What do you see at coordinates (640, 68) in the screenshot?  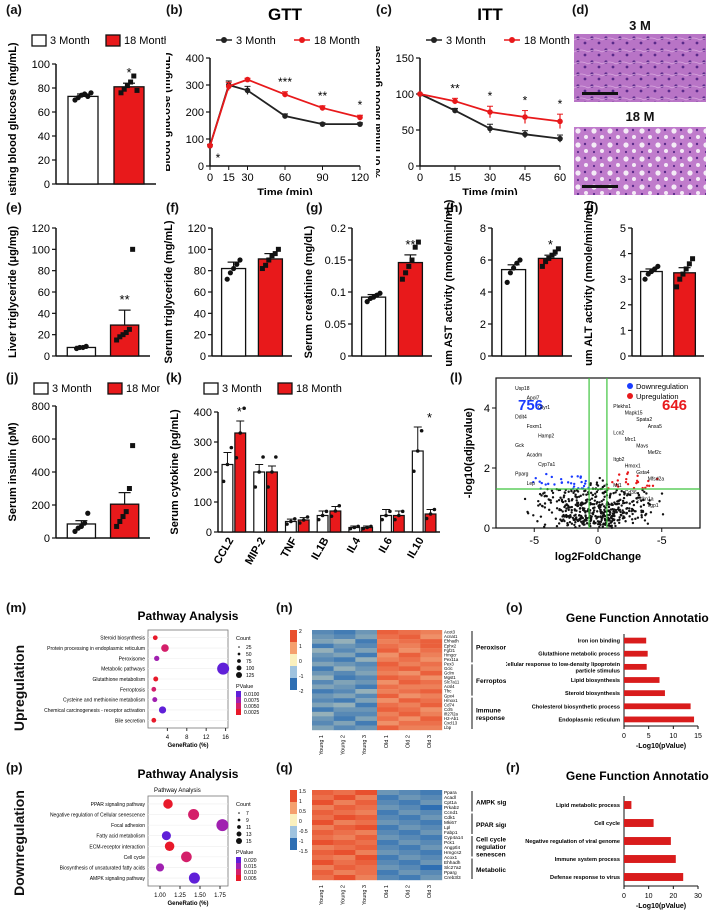 I see `histology-young-image` at bounding box center [640, 68].